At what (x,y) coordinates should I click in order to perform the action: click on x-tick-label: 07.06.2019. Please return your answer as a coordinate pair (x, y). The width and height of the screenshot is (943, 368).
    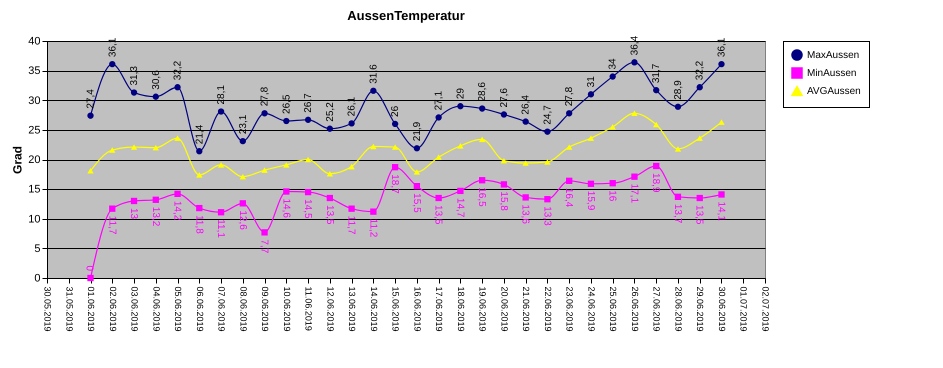
    Looking at the image, I should click on (221, 309).